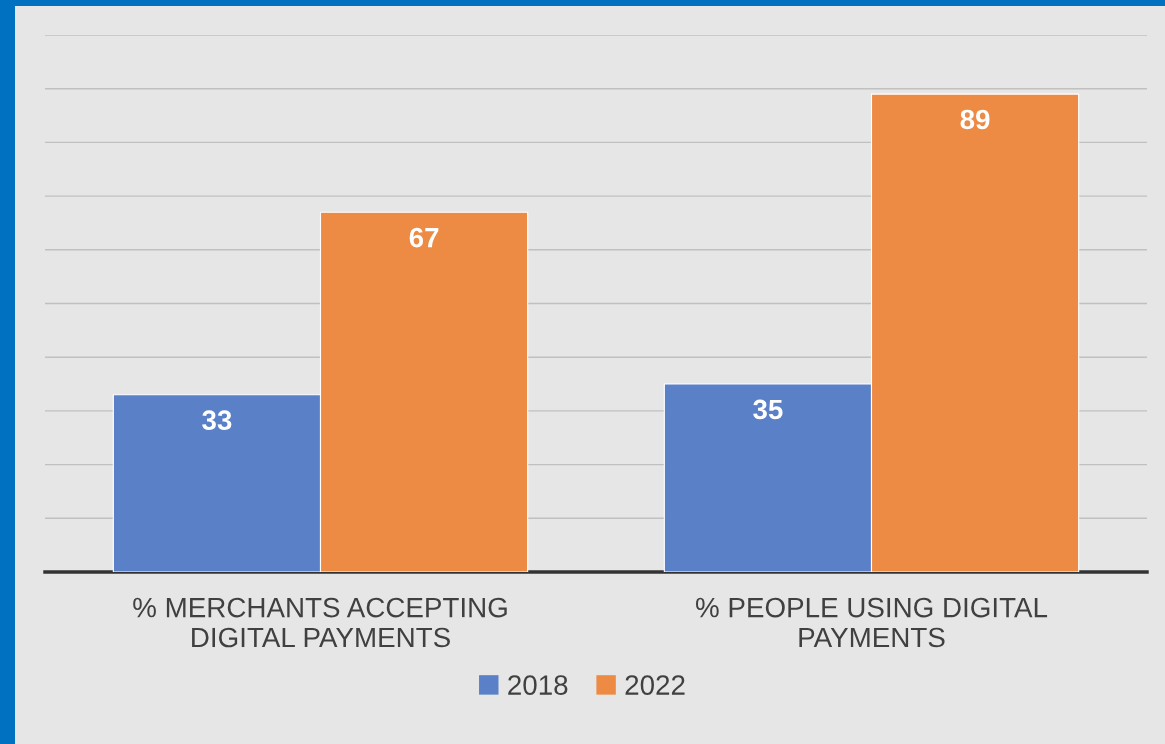  I want to click on x-tick-label: % PEOPLE USING DIGITAL PAYMENTS, so click(872, 622).